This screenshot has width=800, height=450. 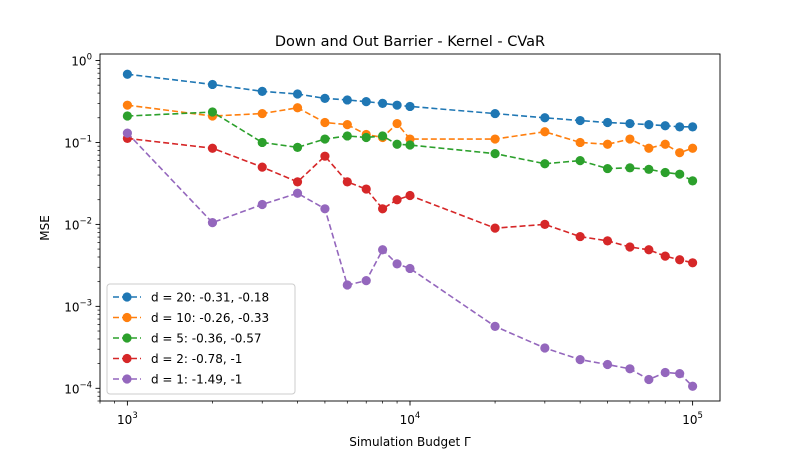 I want to click on legend-item: d = 20: -0.31, -0.18, so click(x=191, y=298).